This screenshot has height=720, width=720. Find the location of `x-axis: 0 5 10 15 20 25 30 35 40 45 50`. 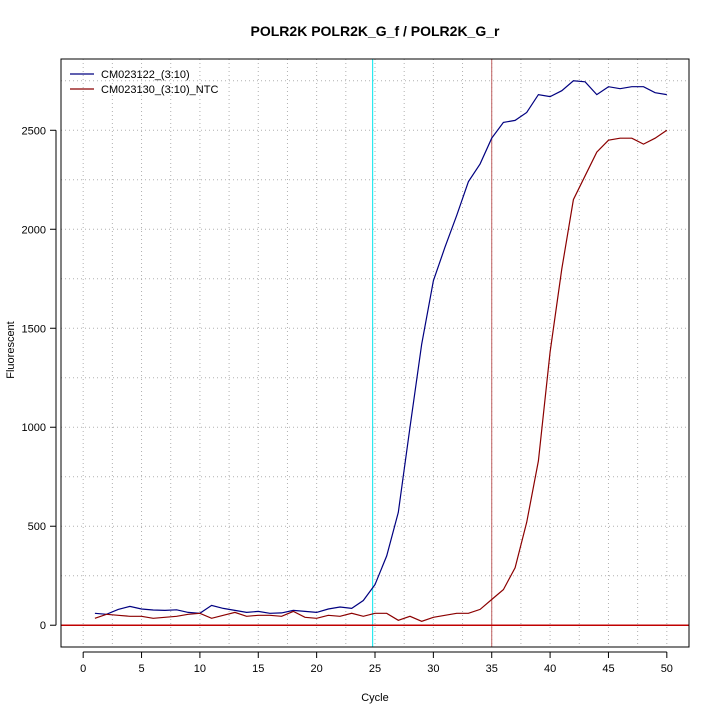

x-axis: 0 5 10 15 20 25 30 35 40 45 50 is located at coordinates (376, 663).